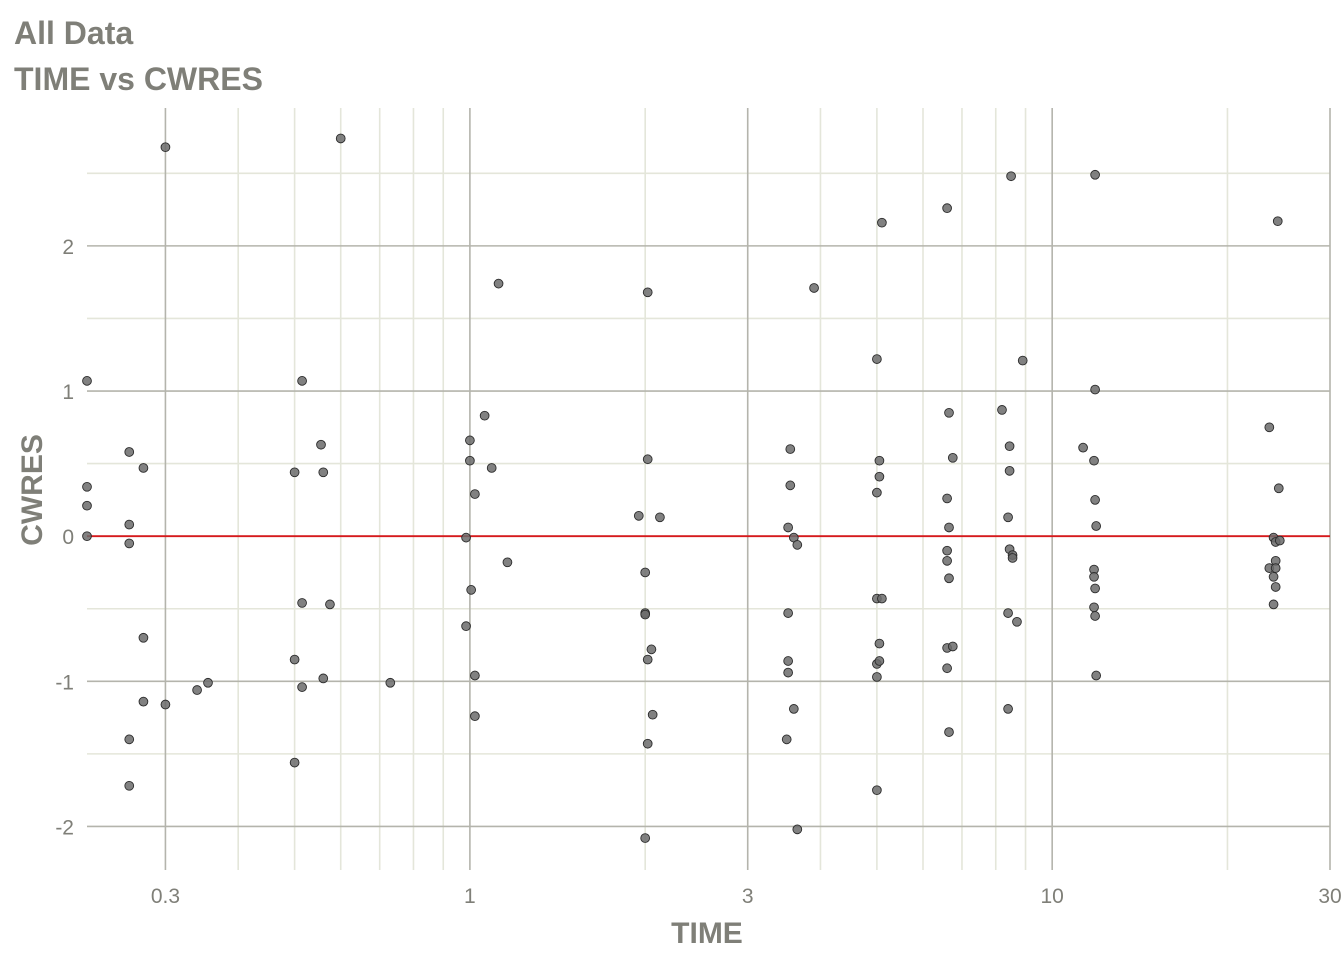  I want to click on x-tick-label: 0.3, so click(165, 896).